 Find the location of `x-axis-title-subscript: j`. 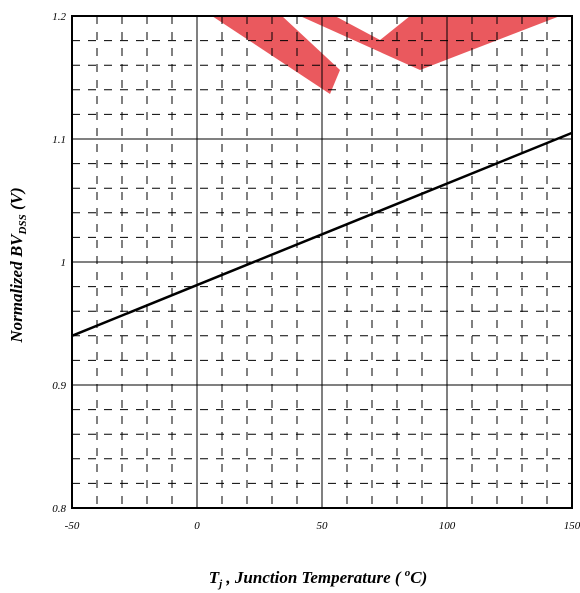

x-axis-title-subscript: j is located at coordinates (220, 584).